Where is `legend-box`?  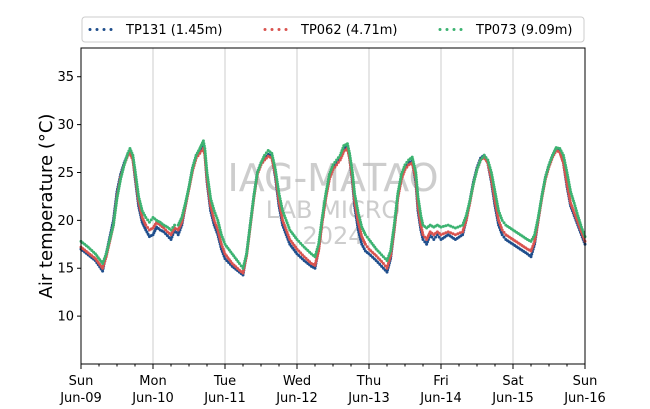
legend-box is located at coordinates (333, 29).